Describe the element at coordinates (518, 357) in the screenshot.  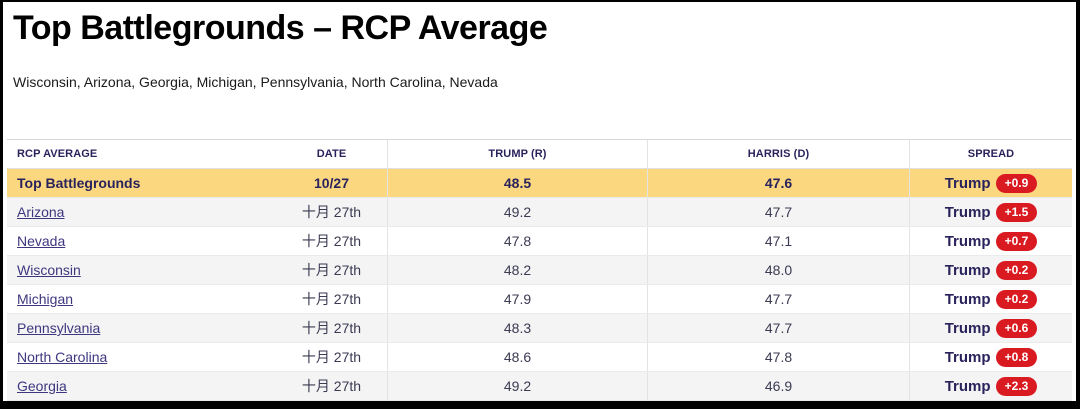
I see `trump-value-cell: 48.6` at that location.